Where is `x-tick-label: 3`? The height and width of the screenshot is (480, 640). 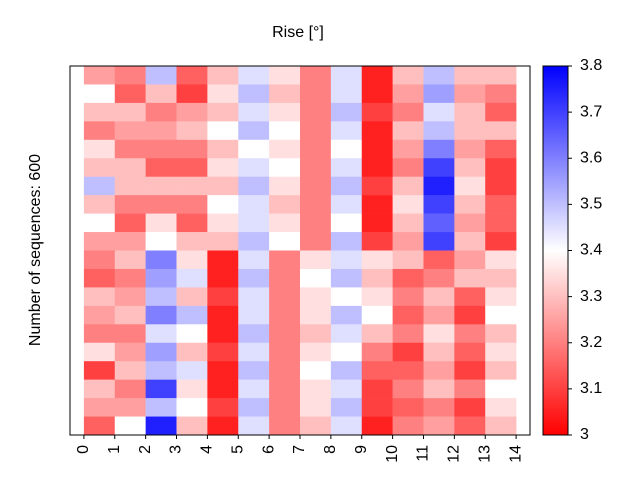 x-tick-label: 3 is located at coordinates (176, 449).